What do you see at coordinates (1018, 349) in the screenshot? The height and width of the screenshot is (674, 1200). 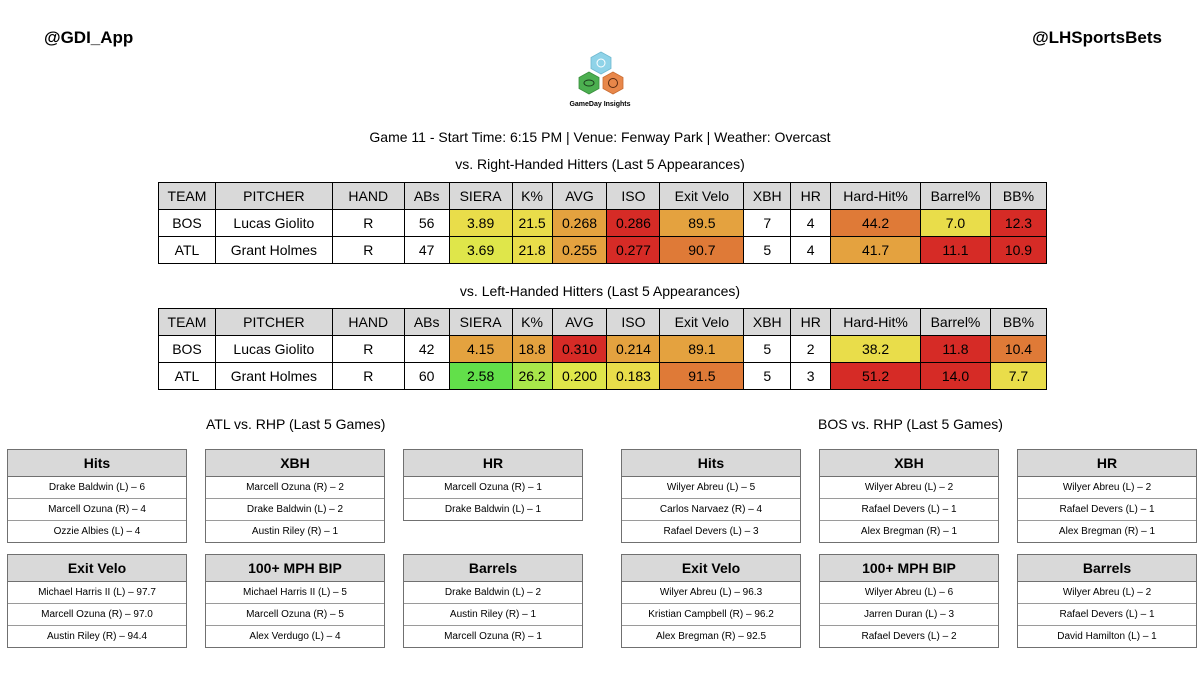 I see `table-cell: 10.4` at bounding box center [1018, 349].